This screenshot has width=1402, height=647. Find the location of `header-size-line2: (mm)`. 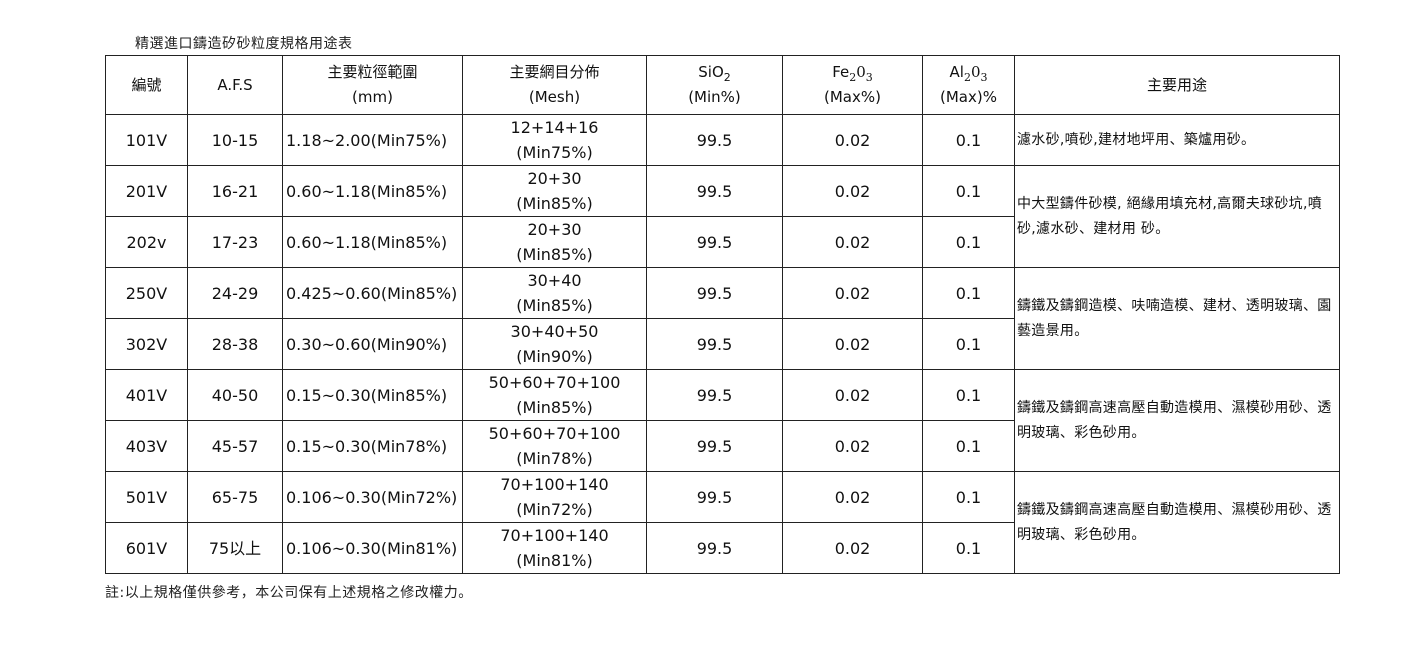

header-size-line2: (mm) is located at coordinates (372, 97).